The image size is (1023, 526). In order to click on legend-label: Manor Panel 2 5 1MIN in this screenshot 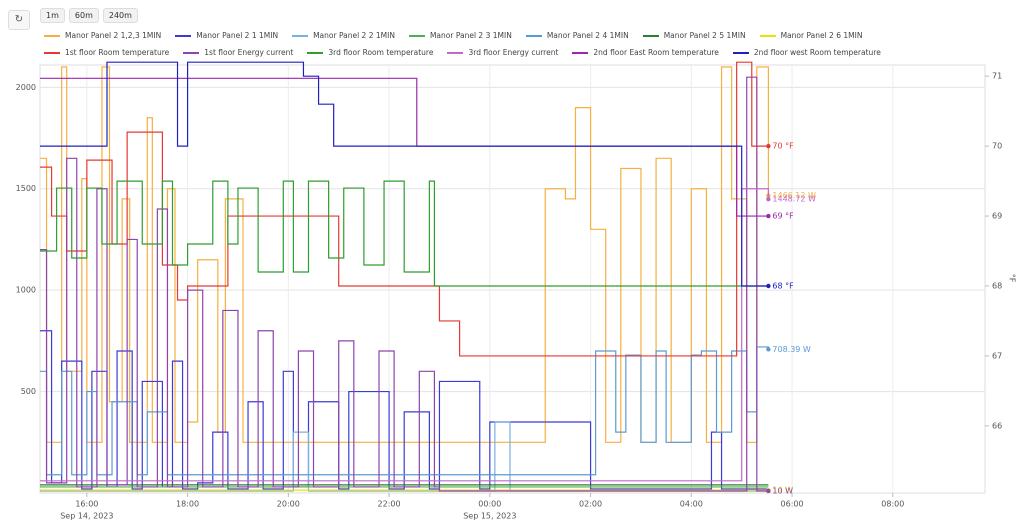, I will do `click(704, 35)`.